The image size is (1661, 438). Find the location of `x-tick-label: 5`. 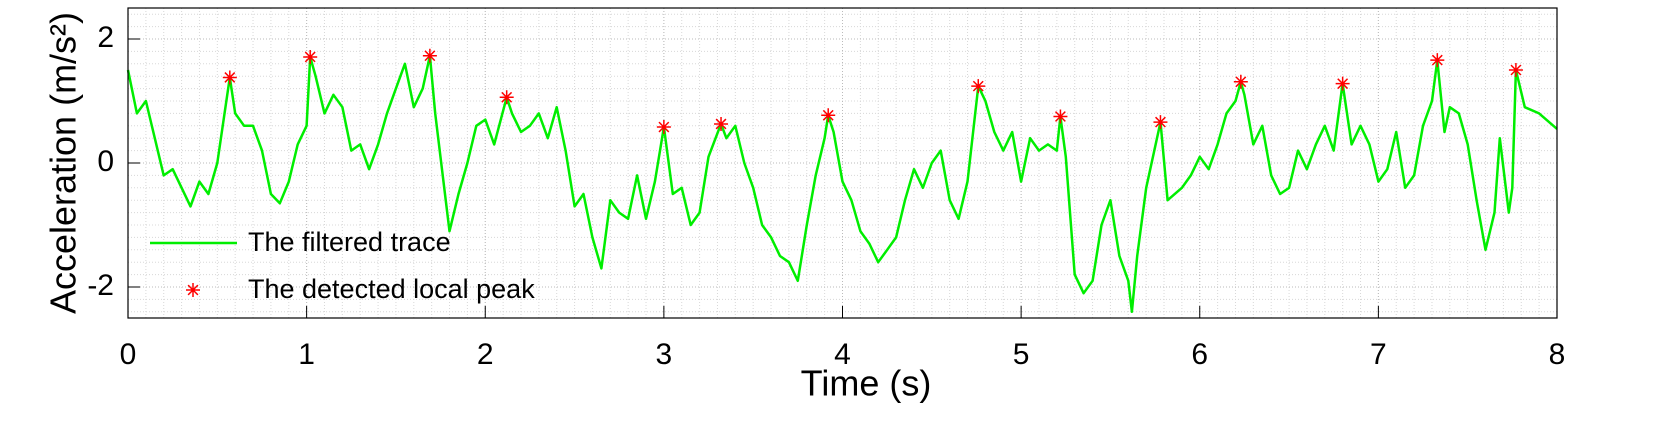

x-tick-label: 5 is located at coordinates (1021, 354).